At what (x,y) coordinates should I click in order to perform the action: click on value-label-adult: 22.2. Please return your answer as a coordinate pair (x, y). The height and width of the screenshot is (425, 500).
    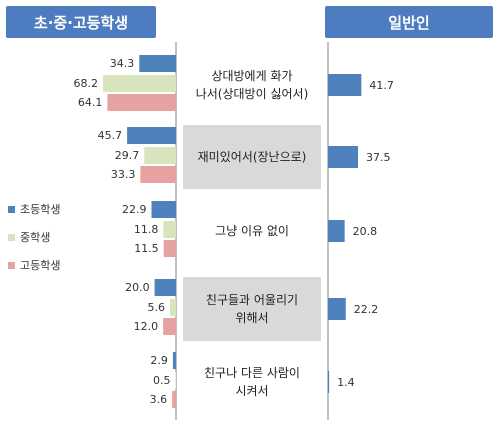
    Looking at the image, I should click on (366, 309).